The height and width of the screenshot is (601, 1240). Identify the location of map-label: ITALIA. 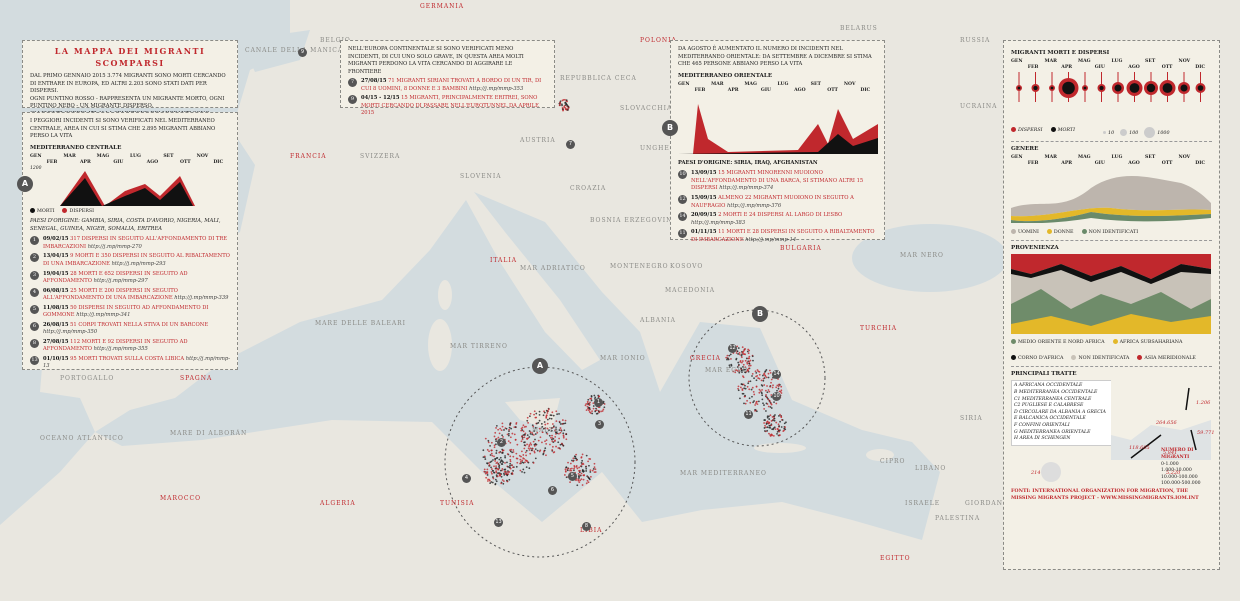
(503, 260).